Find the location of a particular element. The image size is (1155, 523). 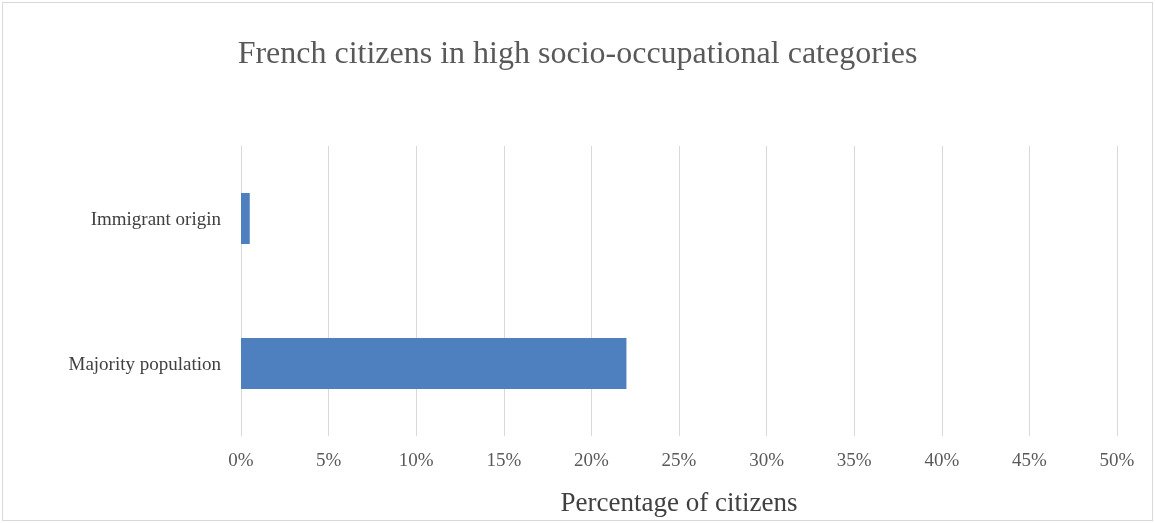

x-tick-label: 0% is located at coordinates (241, 459).